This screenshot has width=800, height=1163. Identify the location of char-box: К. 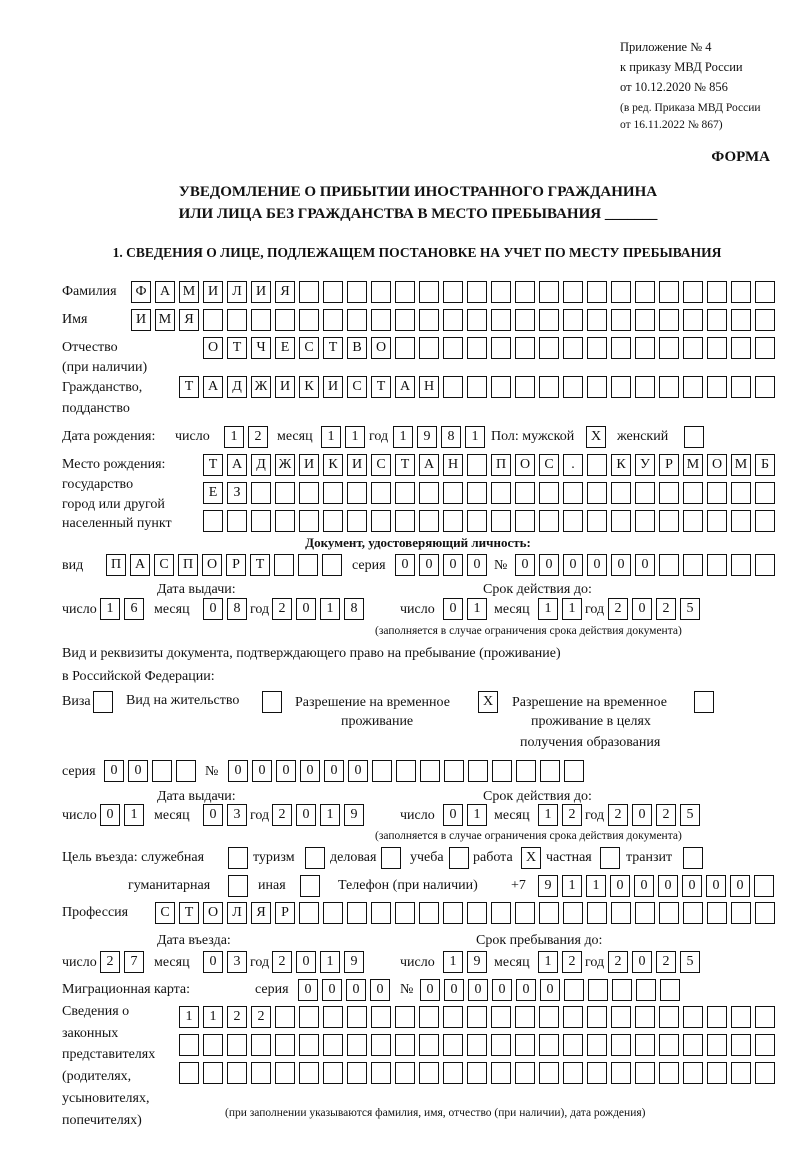
(333, 465).